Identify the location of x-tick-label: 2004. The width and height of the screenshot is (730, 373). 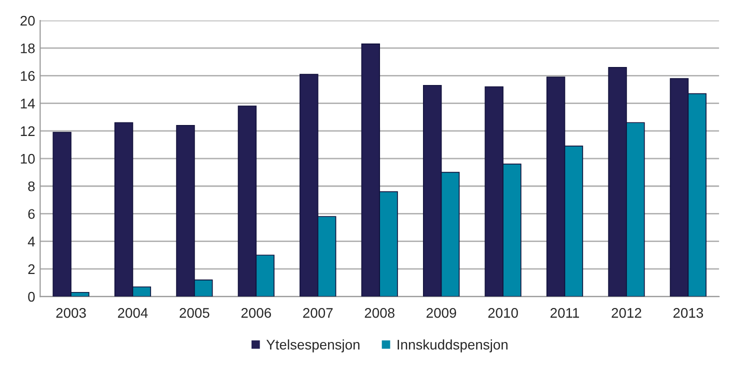
(133, 313).